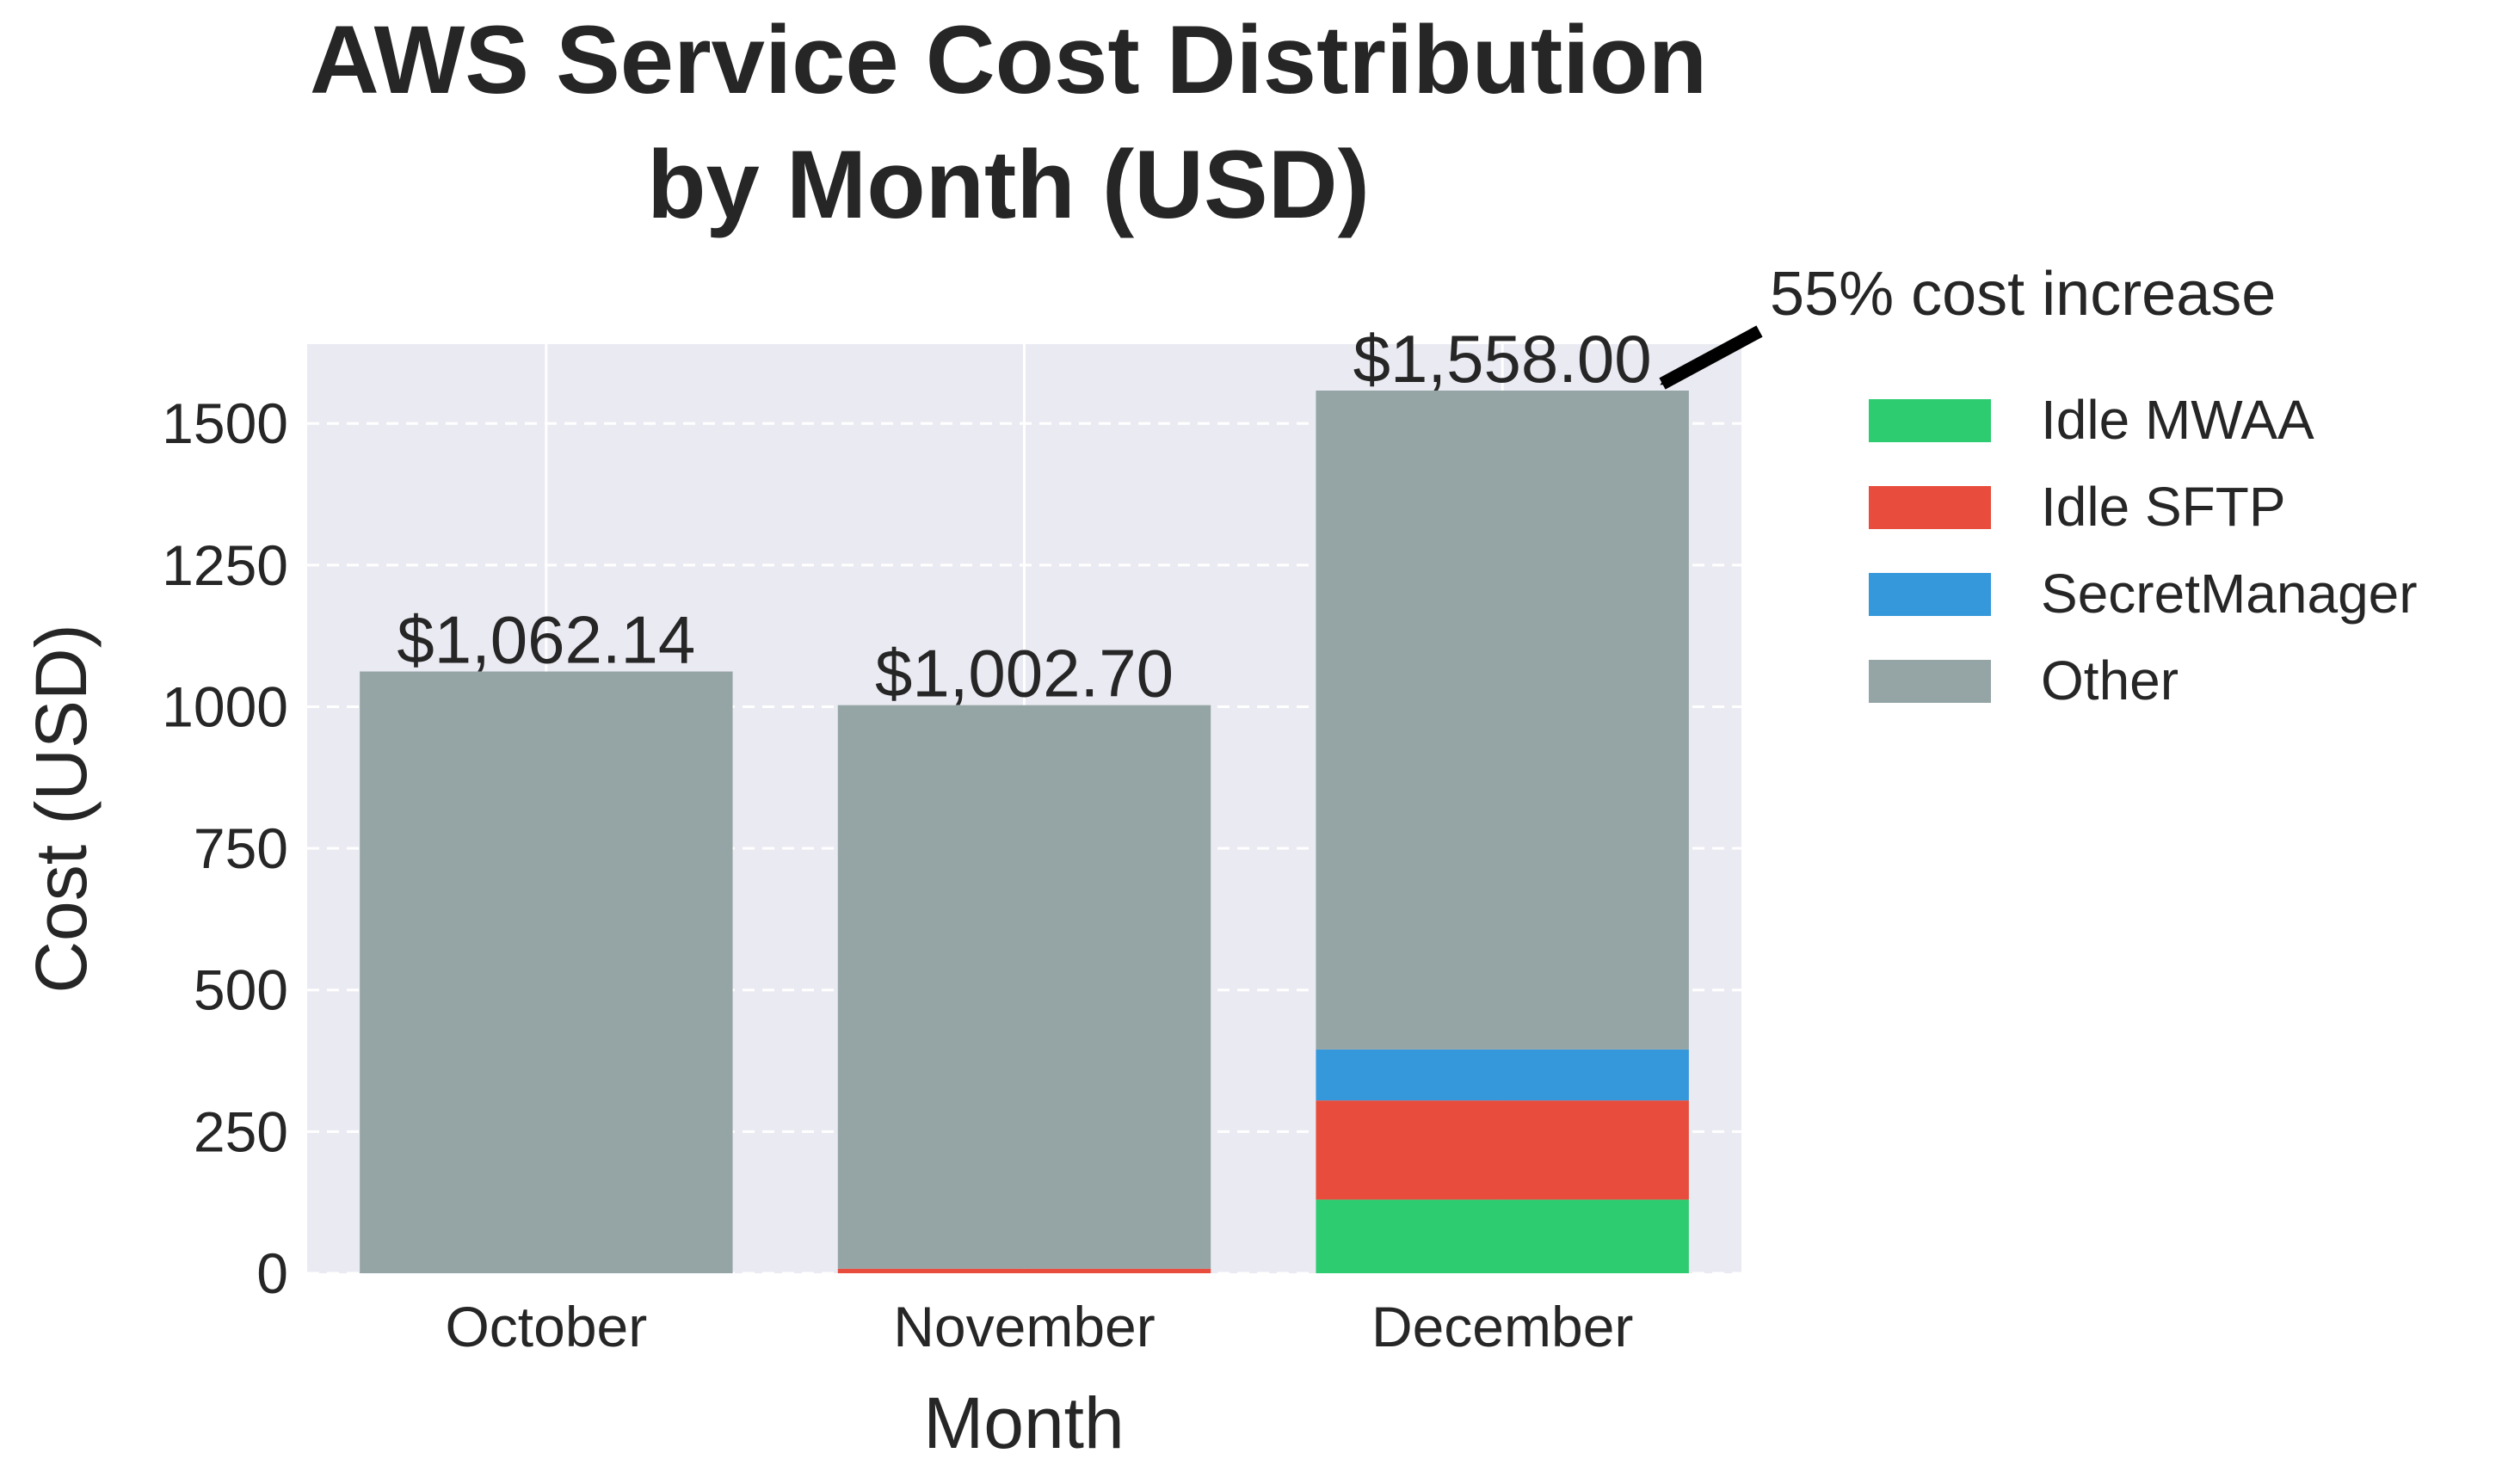 The height and width of the screenshot is (1484, 2496). What do you see at coordinates (1503, 720) in the screenshot?
I see `bar-segment-other-december` at bounding box center [1503, 720].